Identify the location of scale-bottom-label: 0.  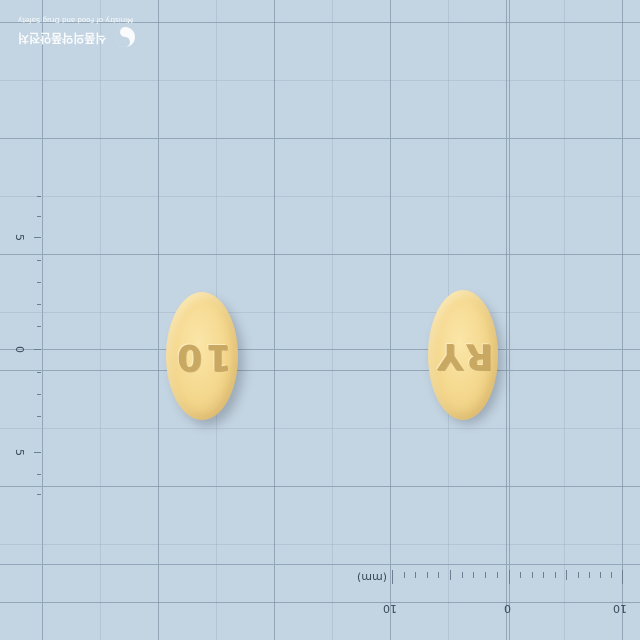
(507, 608).